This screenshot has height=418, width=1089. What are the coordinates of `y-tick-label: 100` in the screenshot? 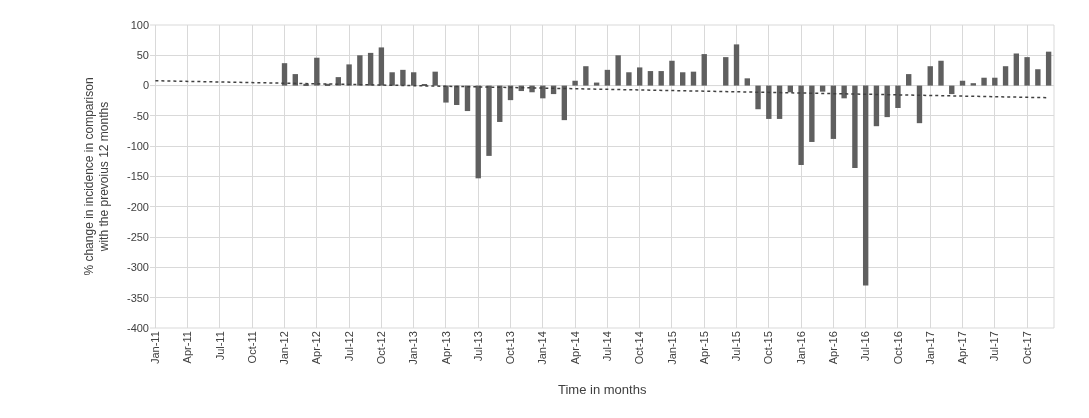 It's located at (139, 24).